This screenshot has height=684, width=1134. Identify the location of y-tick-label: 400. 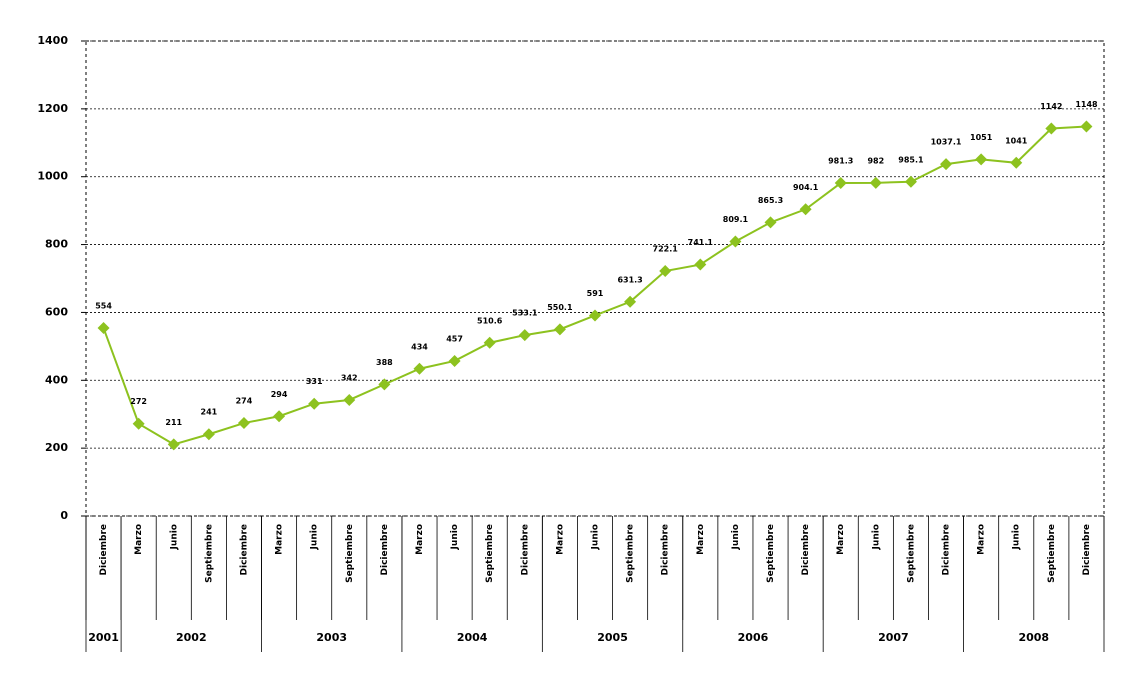
(56, 379).